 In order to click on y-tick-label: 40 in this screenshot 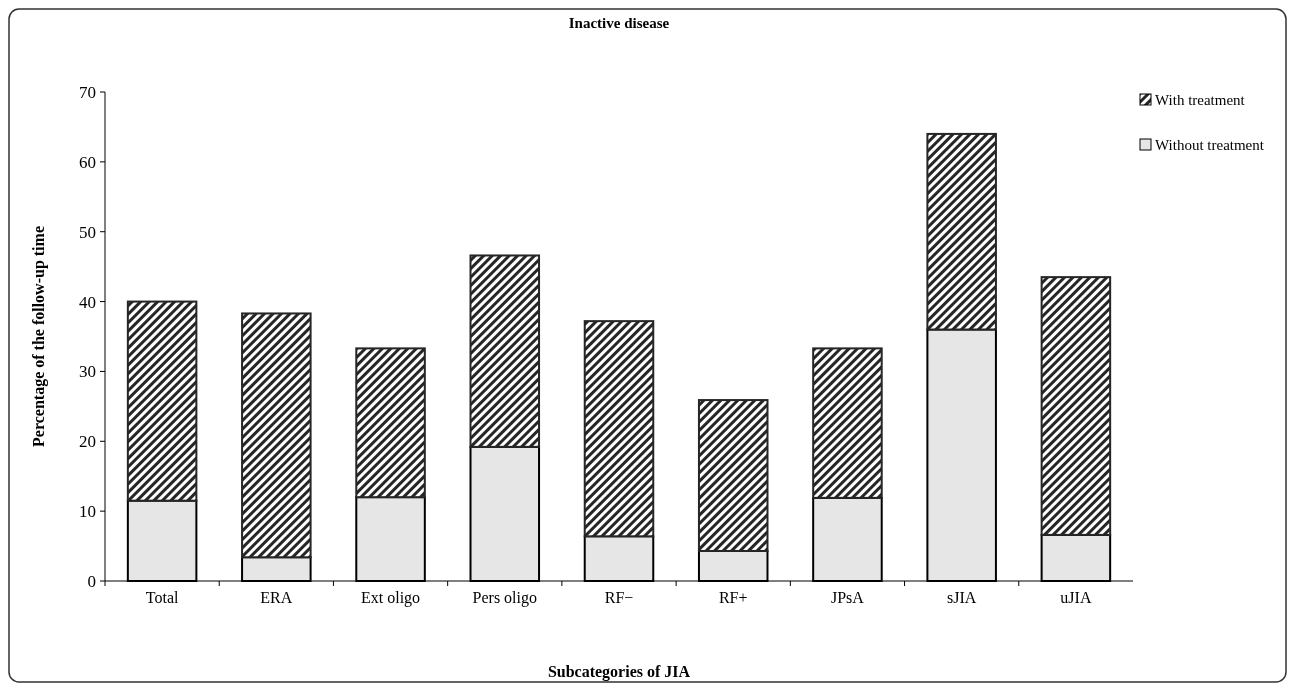, I will do `click(87, 302)`.